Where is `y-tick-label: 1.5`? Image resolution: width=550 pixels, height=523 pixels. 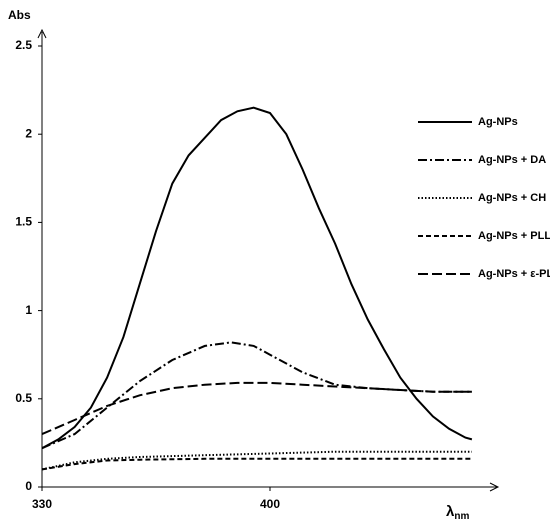 y-tick-label: 1.5 is located at coordinates (23, 222).